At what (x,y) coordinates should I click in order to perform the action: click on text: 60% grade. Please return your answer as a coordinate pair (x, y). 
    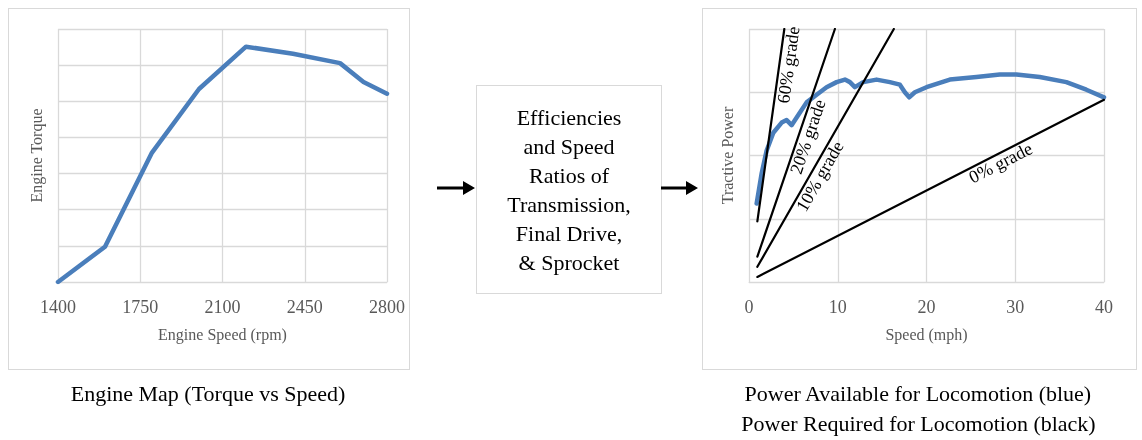
    Looking at the image, I should click on (788, 65).